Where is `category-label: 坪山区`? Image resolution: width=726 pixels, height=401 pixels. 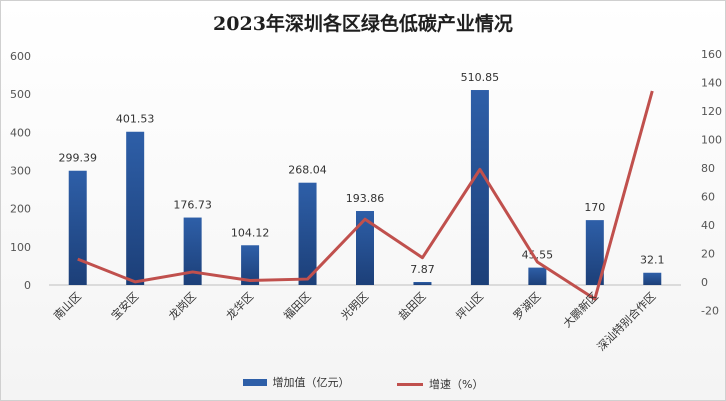 category-label: 坪山区 is located at coordinates (470, 306).